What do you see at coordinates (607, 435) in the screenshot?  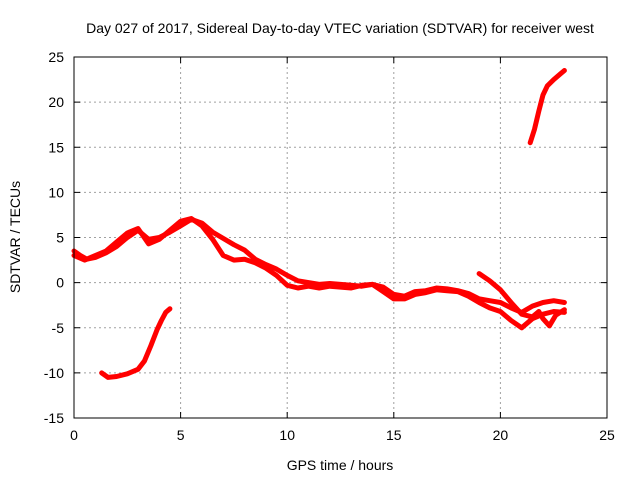 I see `x-tick-label: 25` at bounding box center [607, 435].